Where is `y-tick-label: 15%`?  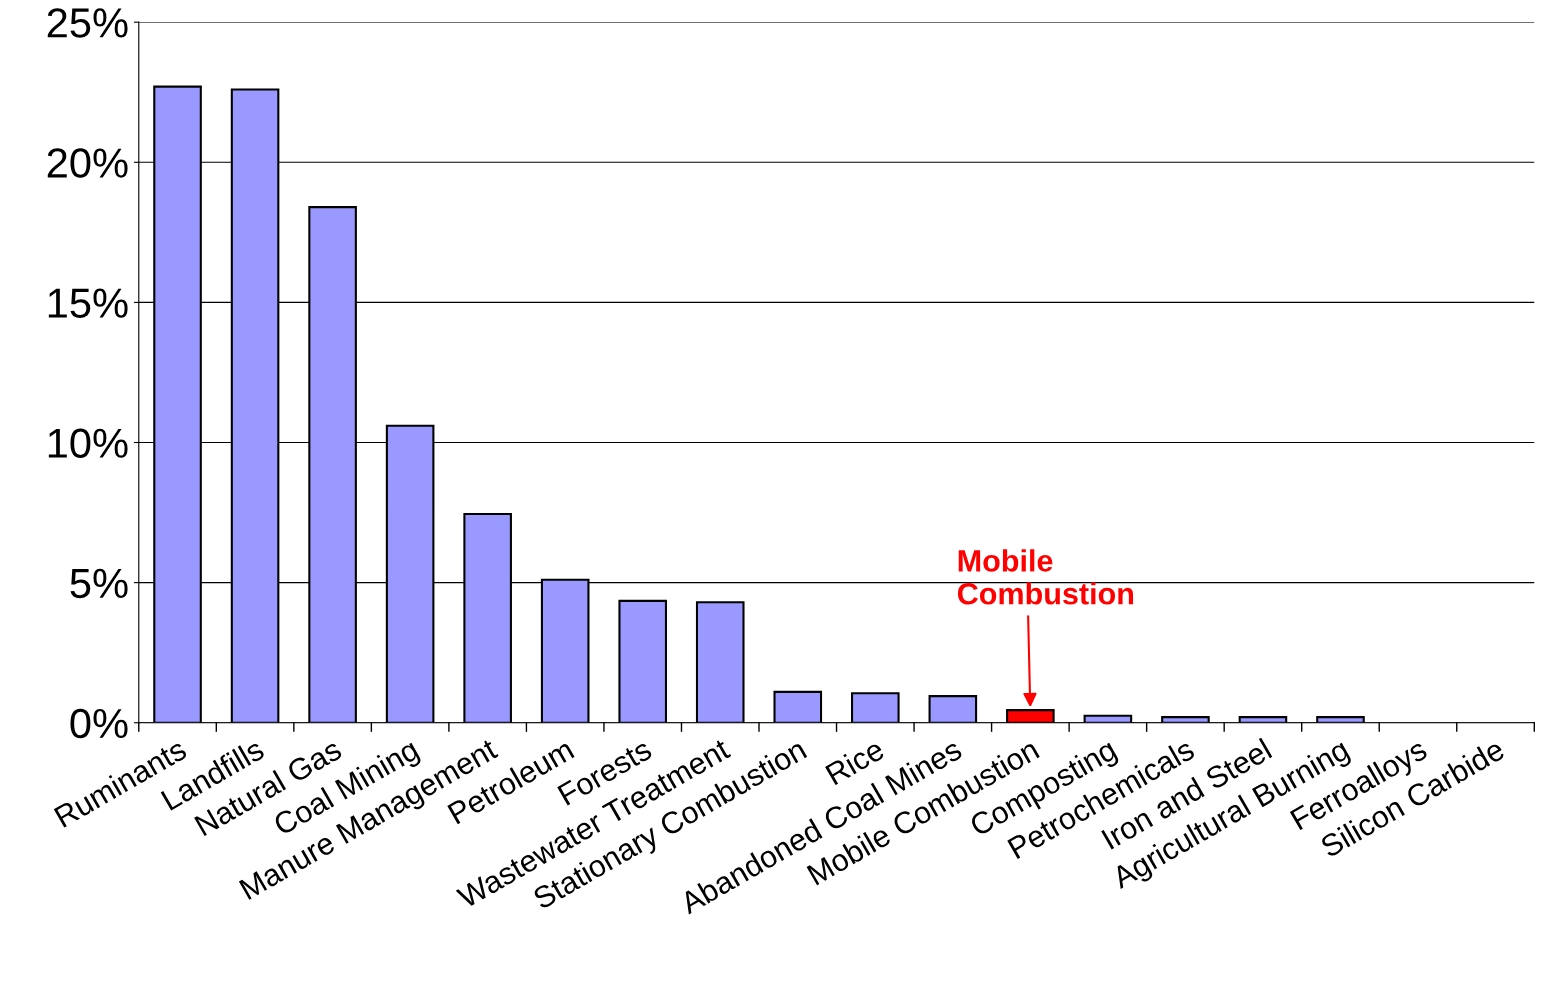 y-tick-label: 15% is located at coordinates (88, 303).